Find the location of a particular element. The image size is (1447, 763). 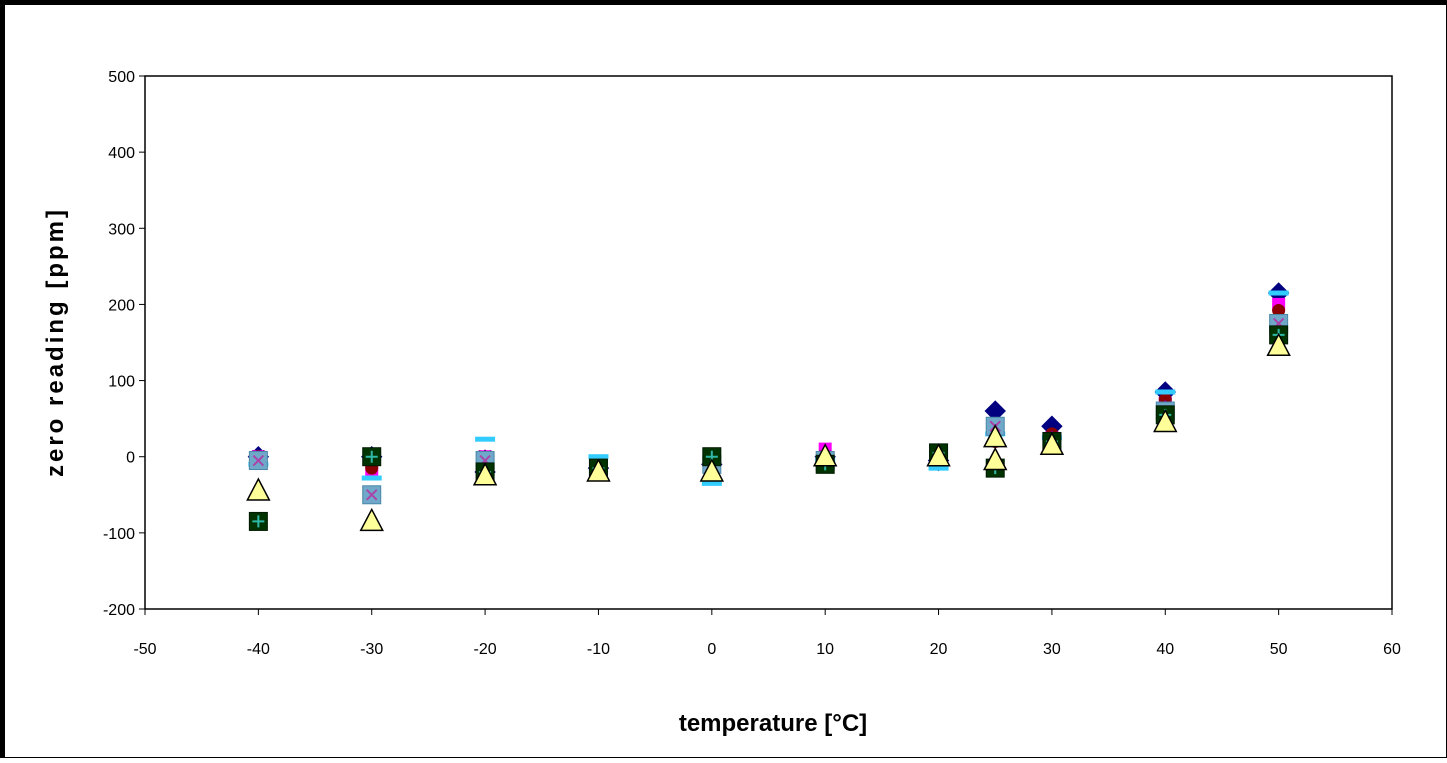

x-tick-label: -50 is located at coordinates (144, 649).